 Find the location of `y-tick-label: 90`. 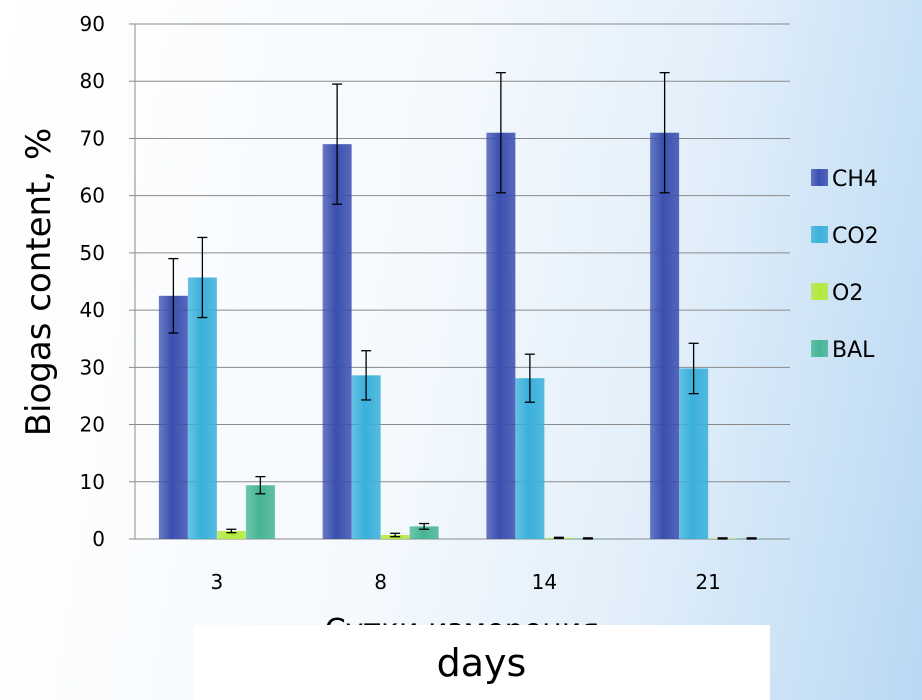

y-tick-label: 90 is located at coordinates (92, 24).